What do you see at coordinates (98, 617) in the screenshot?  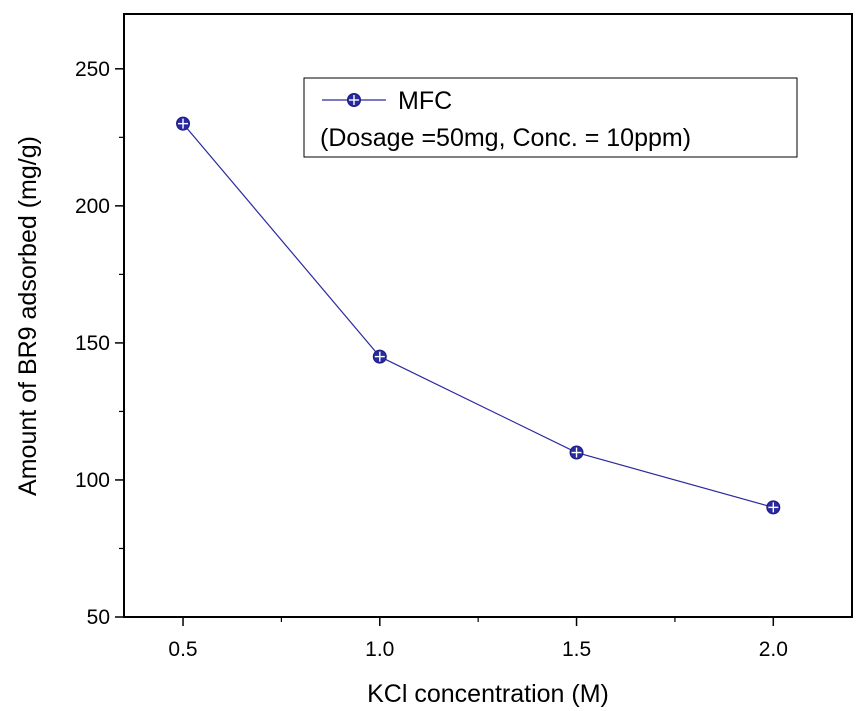 I see `y-tick-label: 50` at bounding box center [98, 617].